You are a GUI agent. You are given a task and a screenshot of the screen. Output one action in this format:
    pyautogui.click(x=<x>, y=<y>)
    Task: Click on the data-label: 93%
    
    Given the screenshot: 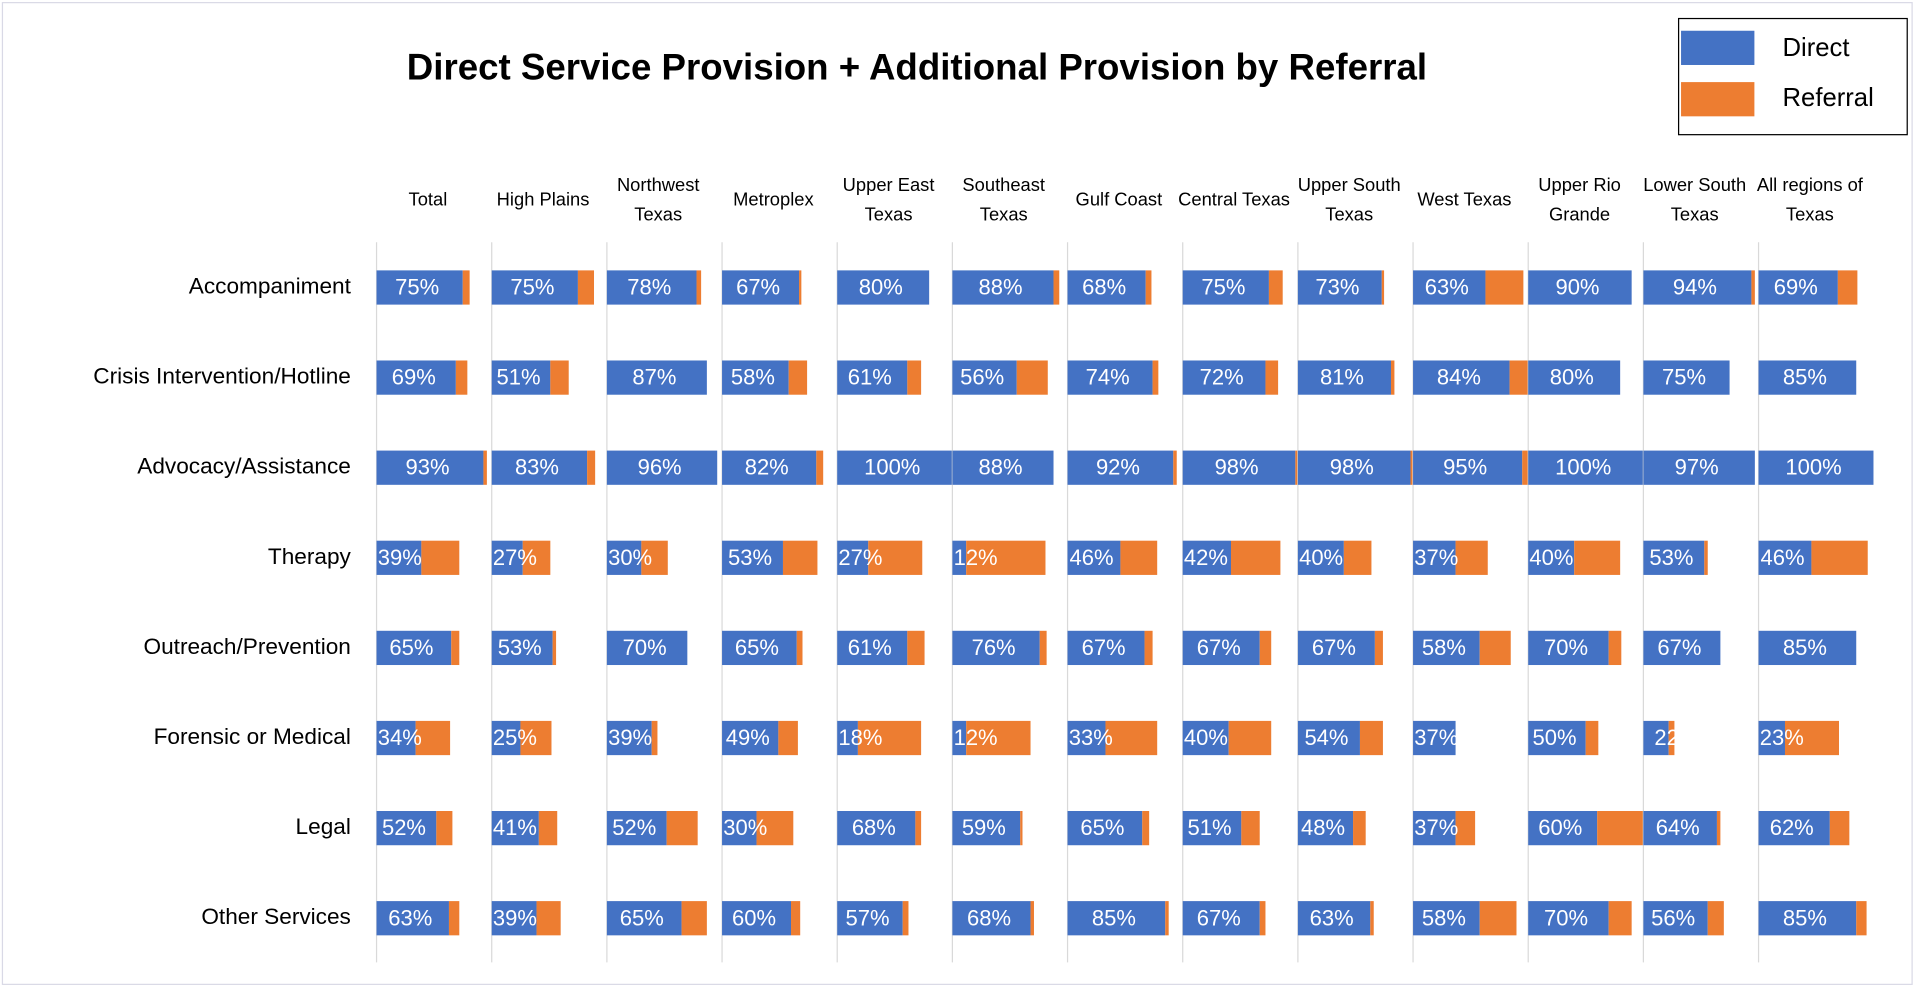 What is the action you would take?
    pyautogui.click(x=428, y=467)
    